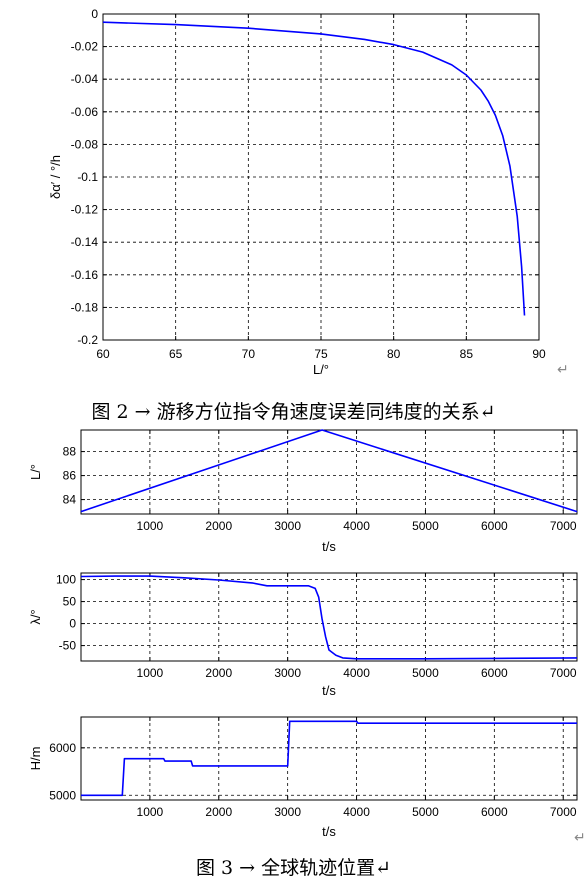 The width and height of the screenshot is (587, 886). Describe the element at coordinates (62, 748) in the screenshot. I see `y-tick-label: 6000` at that location.